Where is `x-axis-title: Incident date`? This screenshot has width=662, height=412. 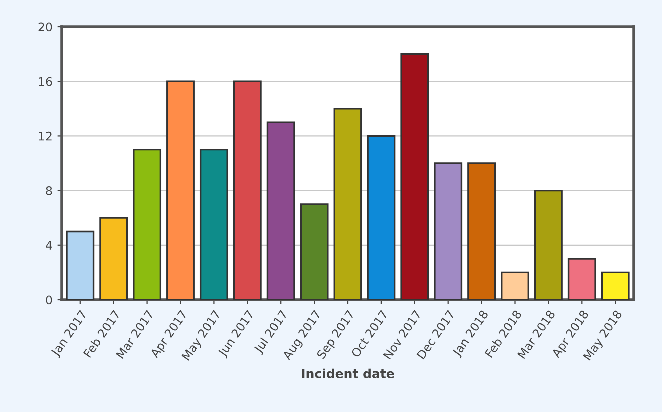
x-axis-title: Incident date is located at coordinates (348, 373).